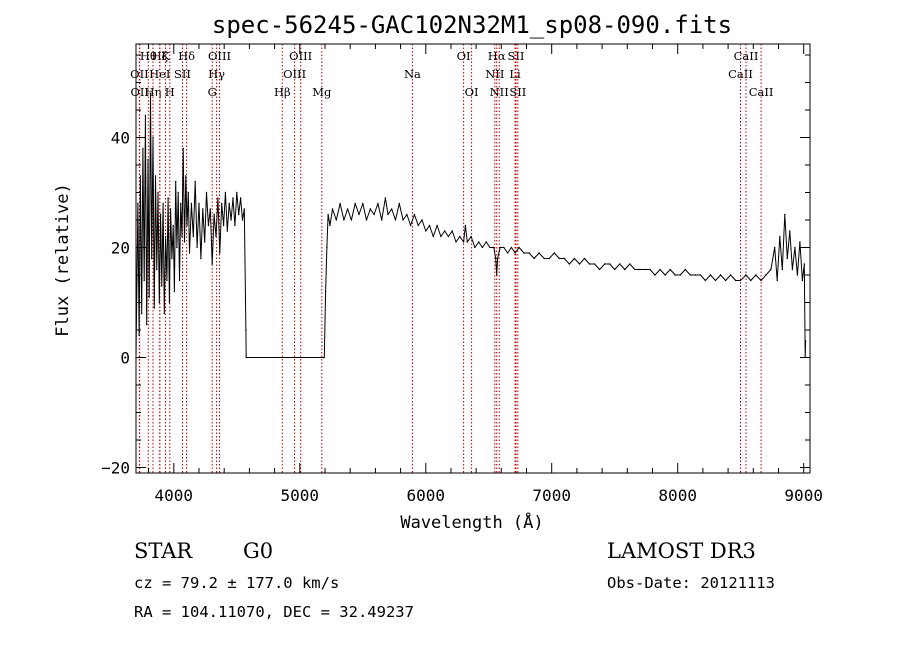 This screenshot has width=900, height=649. Describe the element at coordinates (237, 583) in the screenshot. I see `redshift-readout: cz = 79.2 ± 177.0 km/s` at that location.